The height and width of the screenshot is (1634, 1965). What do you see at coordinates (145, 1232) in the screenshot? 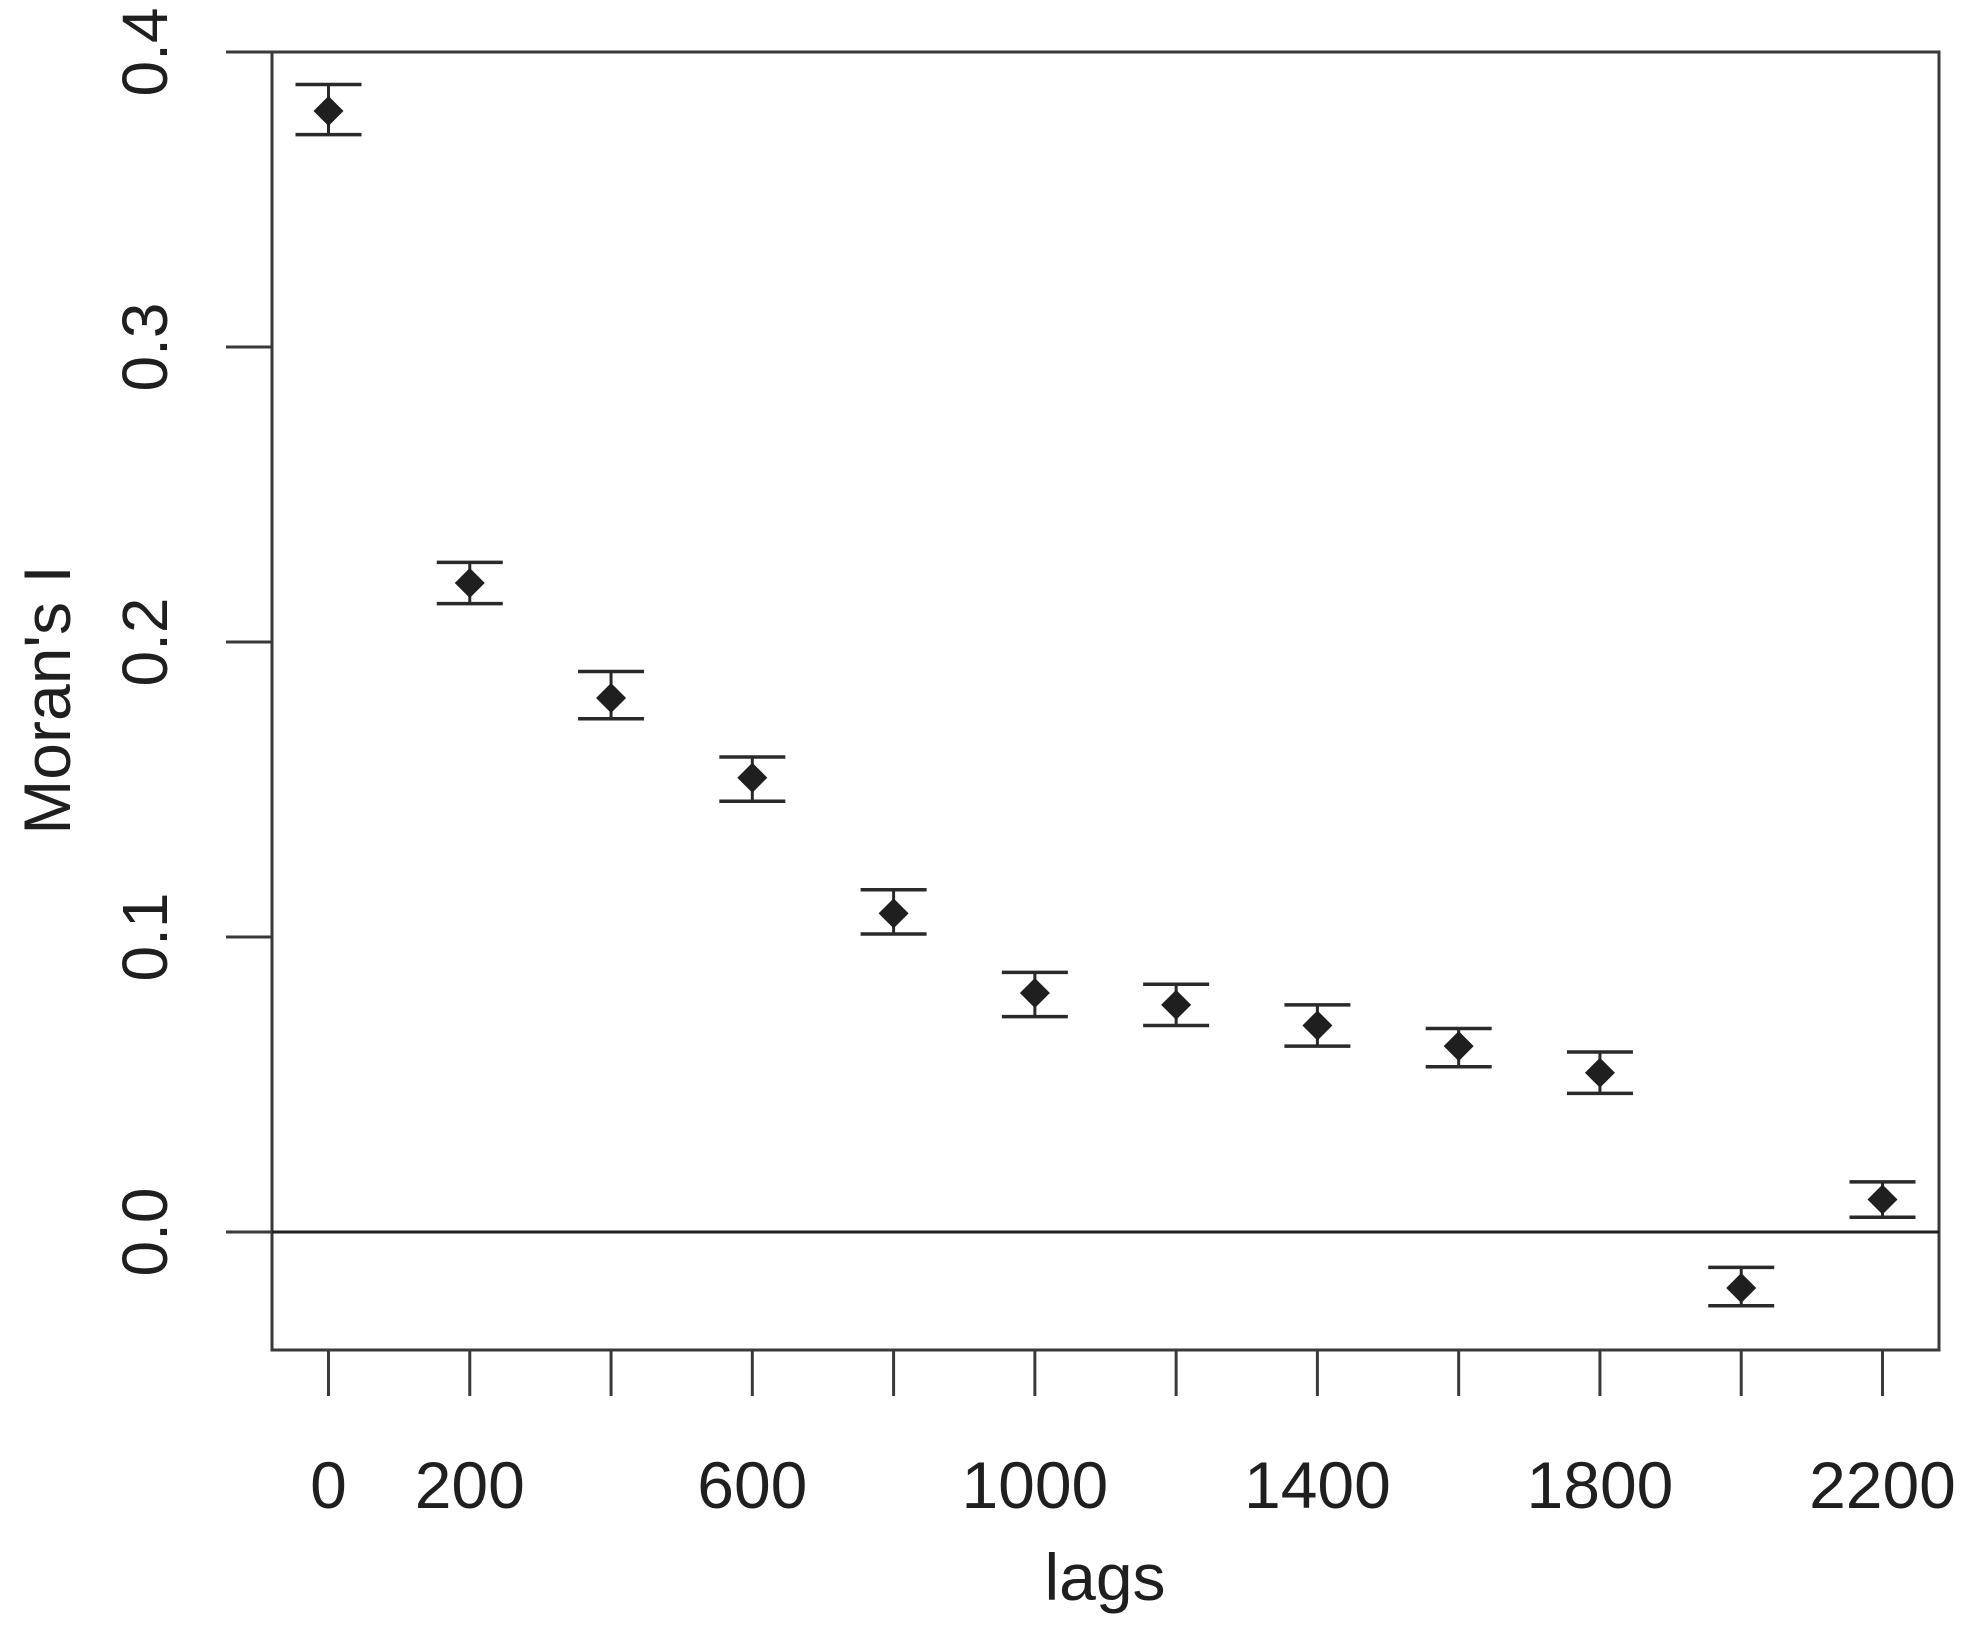
I see `y-tick-label: 0.0` at bounding box center [145, 1232].